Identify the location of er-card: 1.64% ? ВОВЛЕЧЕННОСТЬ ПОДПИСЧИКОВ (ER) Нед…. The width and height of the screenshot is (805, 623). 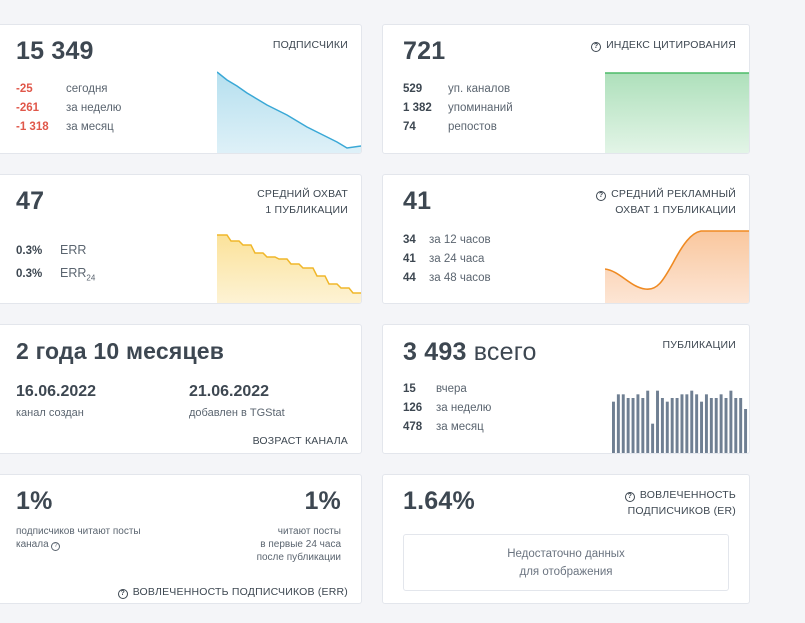
(566, 539).